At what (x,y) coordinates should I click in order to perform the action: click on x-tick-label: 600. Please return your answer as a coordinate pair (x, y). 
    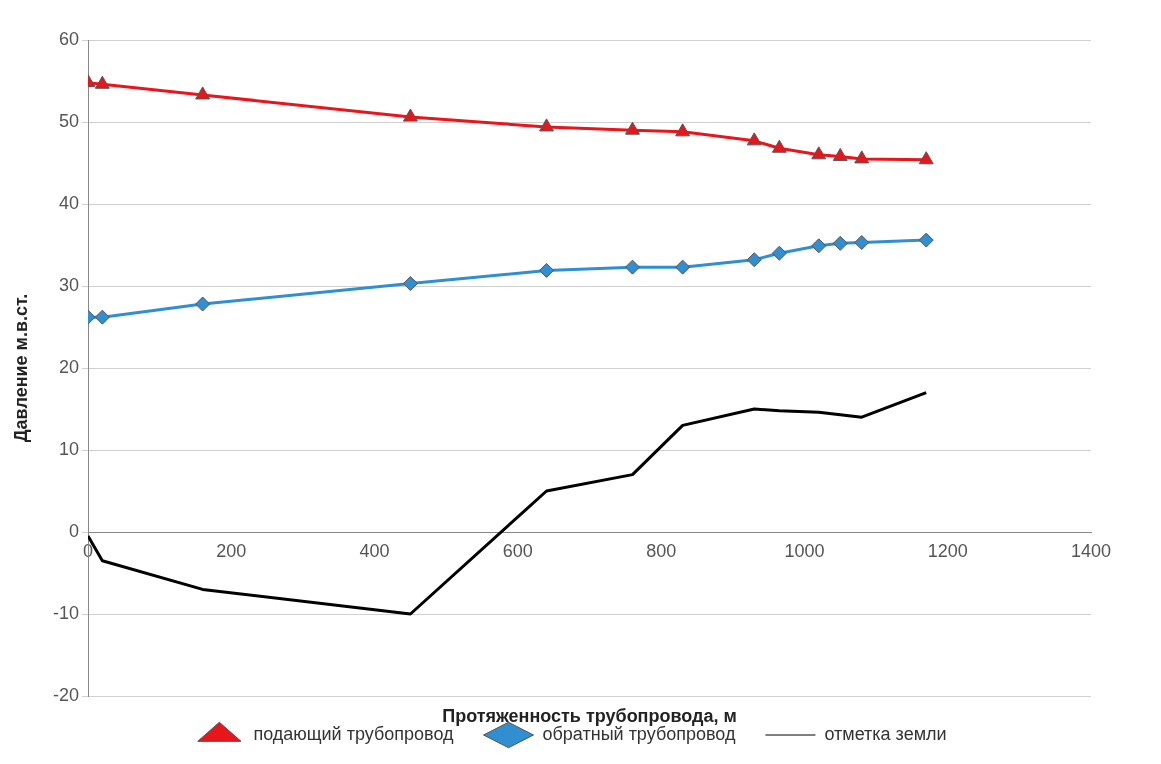
    Looking at the image, I should click on (517, 550).